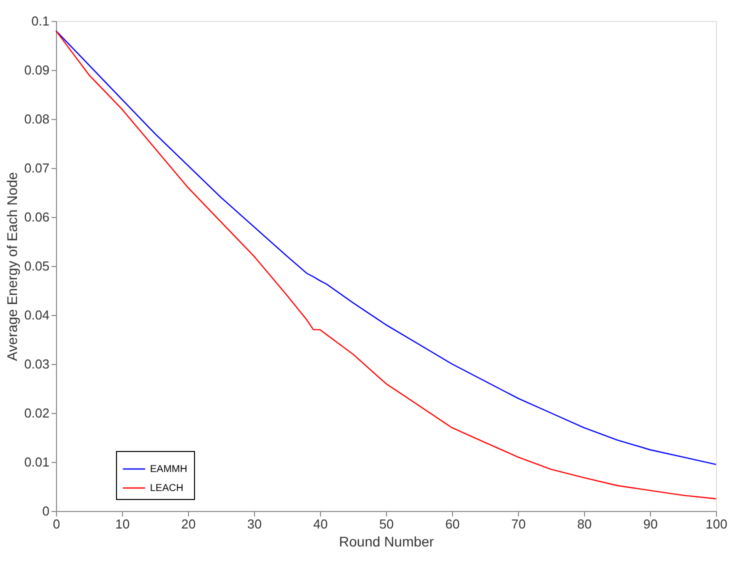 The image size is (744, 582). What do you see at coordinates (167, 488) in the screenshot?
I see `legend-label: LEACH` at bounding box center [167, 488].